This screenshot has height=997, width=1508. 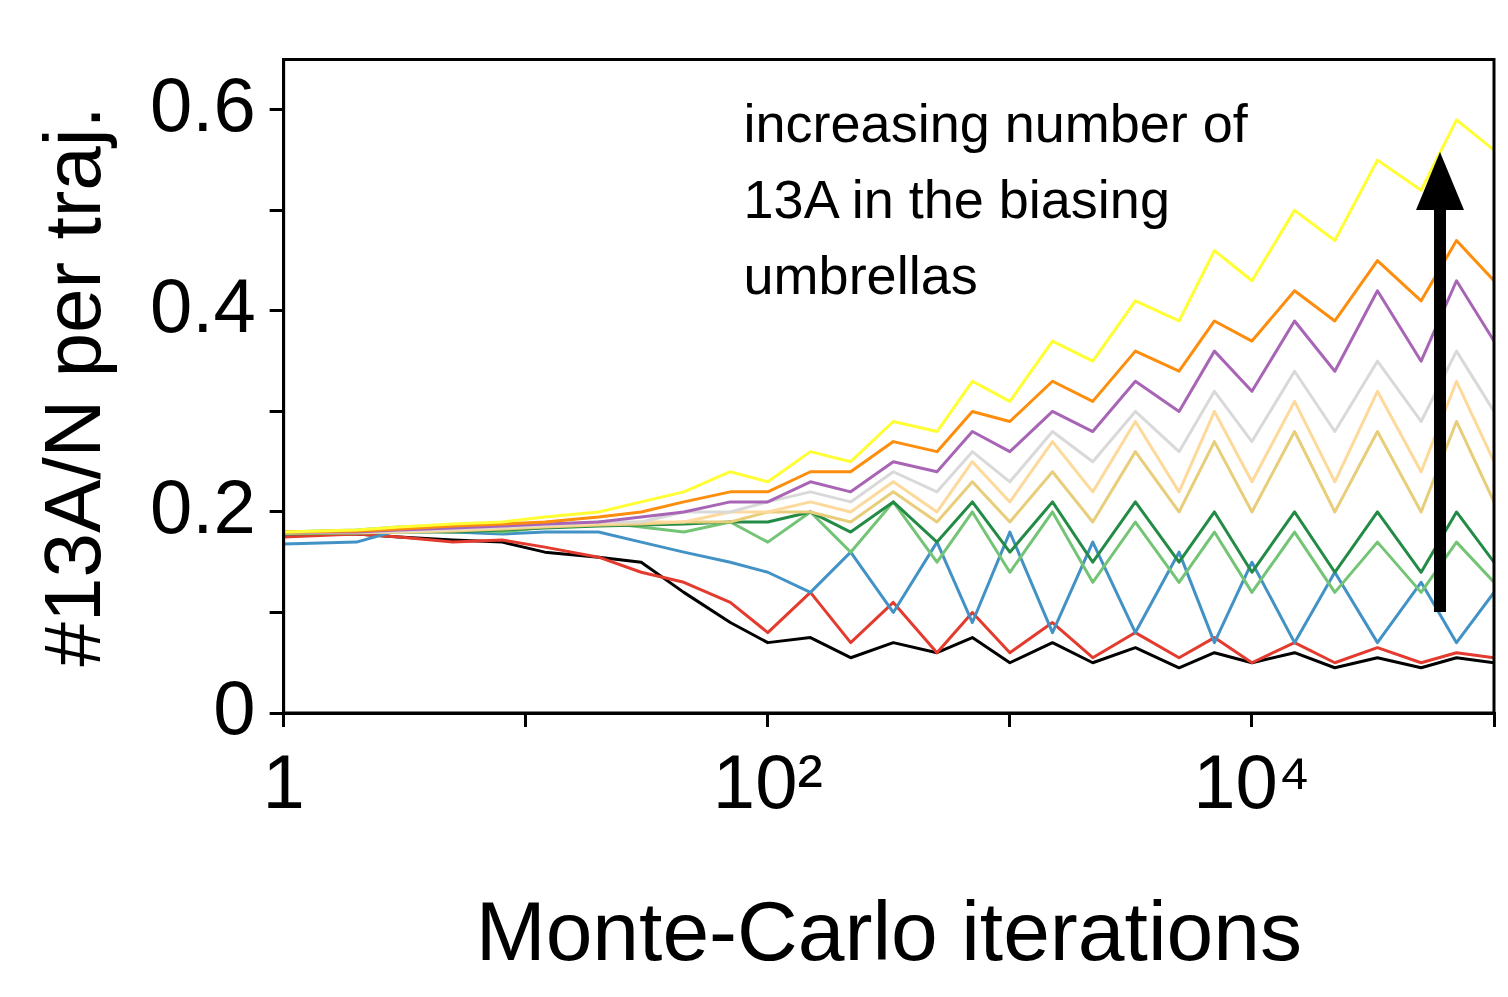 I want to click on x-tick-label: 10⁴, so click(x=1252, y=781).